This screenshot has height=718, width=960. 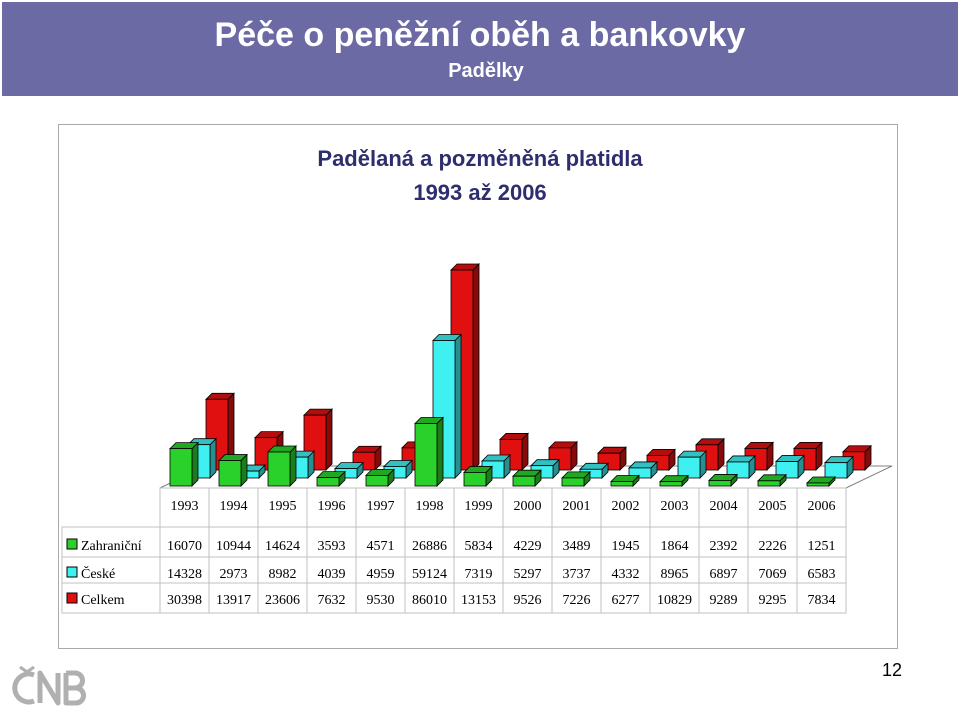 I want to click on data-label-Celkem-1993: 30398, so click(x=184, y=600).